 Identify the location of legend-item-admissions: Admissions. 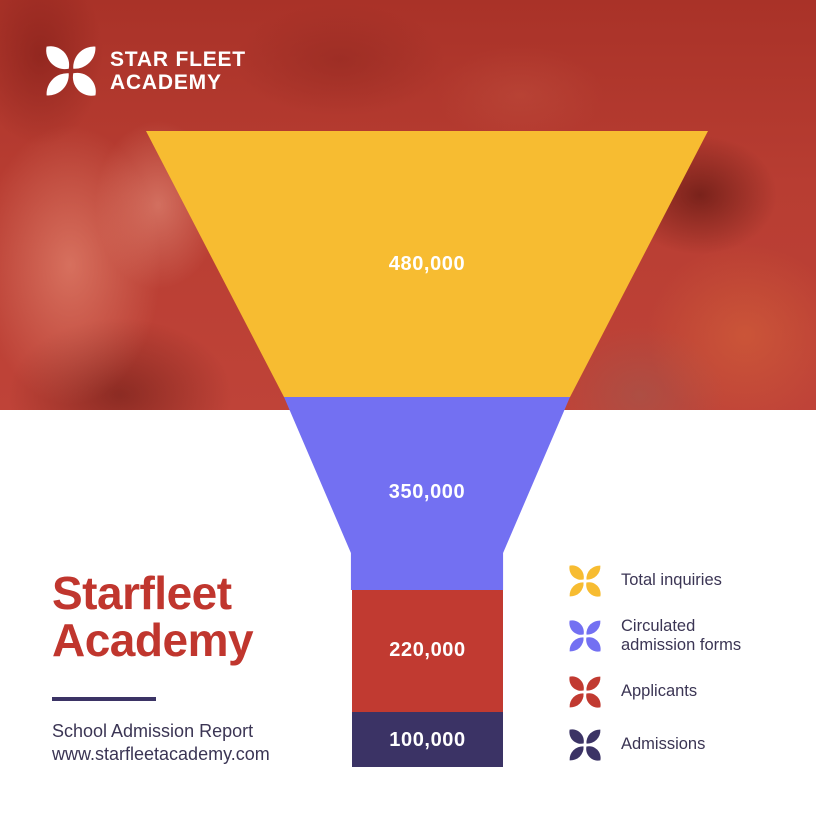
(669, 745).